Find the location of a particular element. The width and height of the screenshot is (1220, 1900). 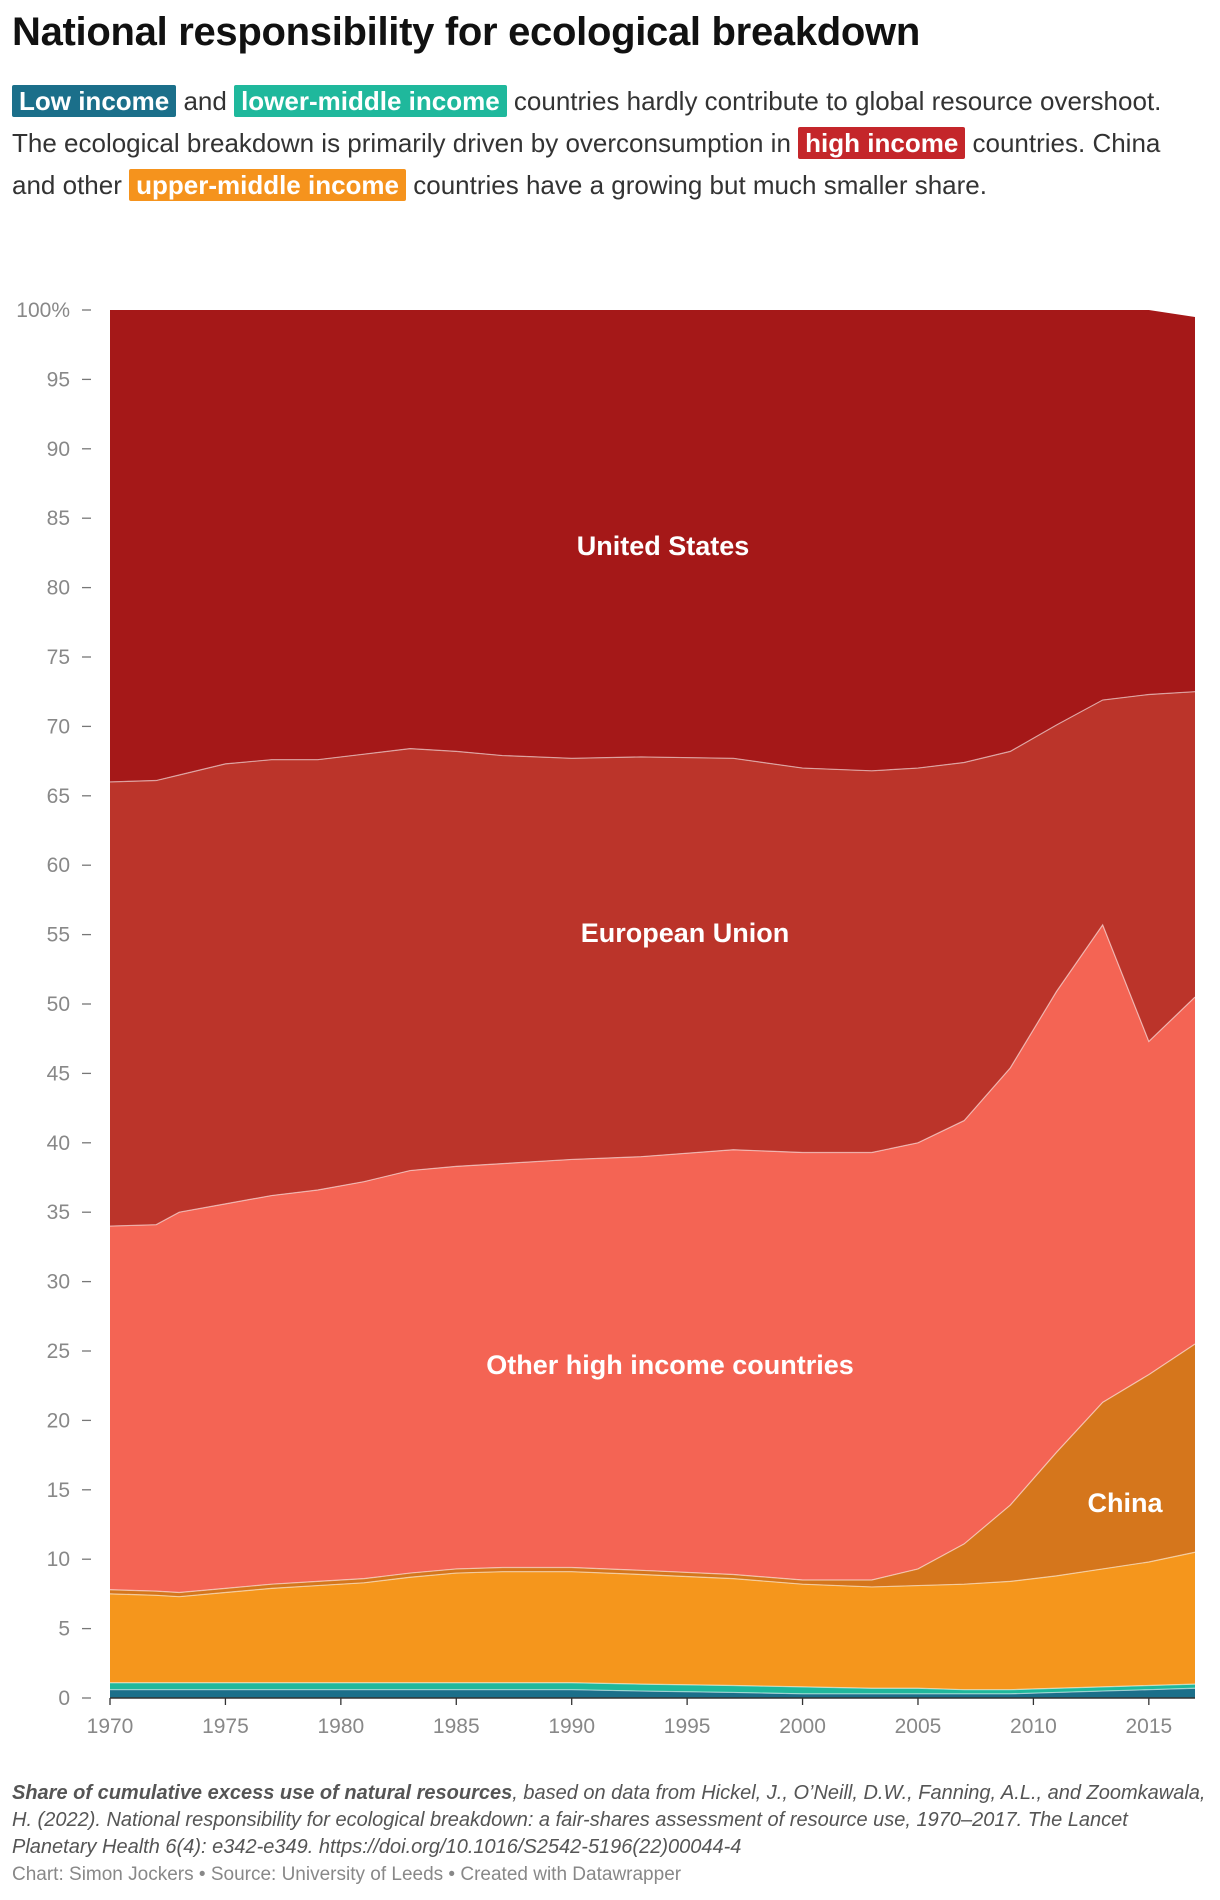

y-tick-label: 0 is located at coordinates (64, 1698).